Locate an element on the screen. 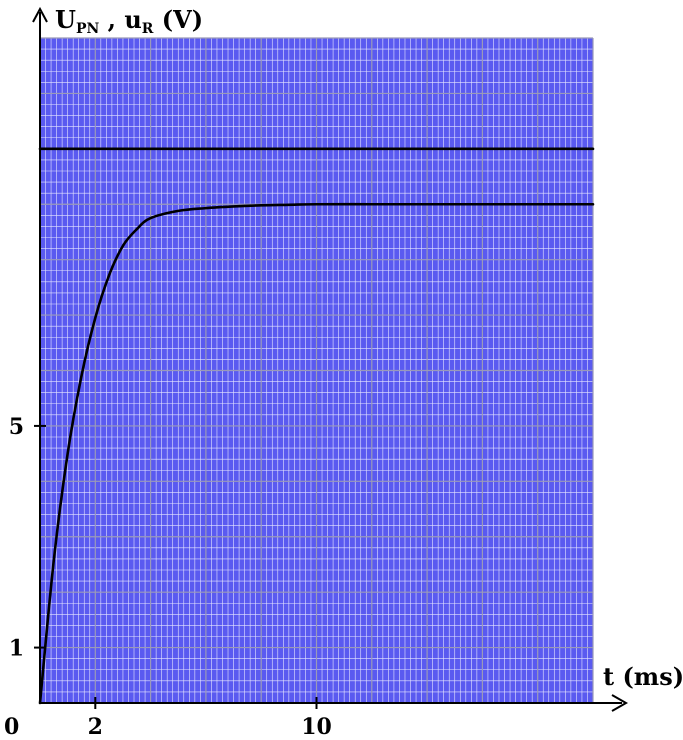  y-title-sub2: R is located at coordinates (148, 29).